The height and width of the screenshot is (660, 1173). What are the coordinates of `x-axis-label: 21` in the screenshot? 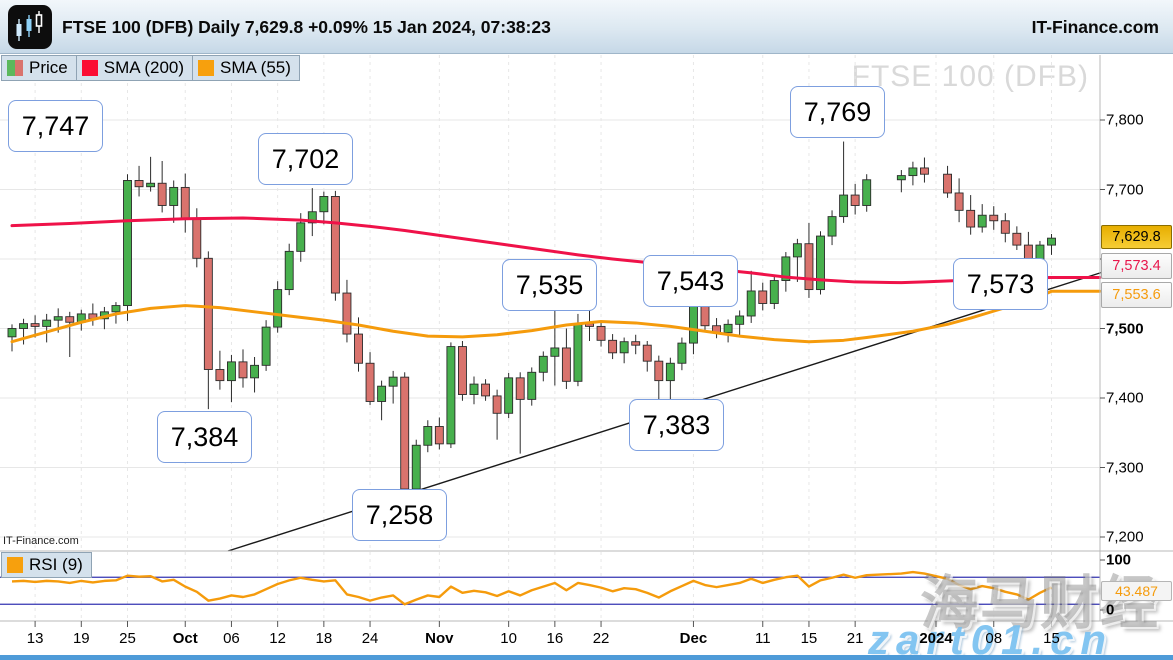 It's located at (855, 638).